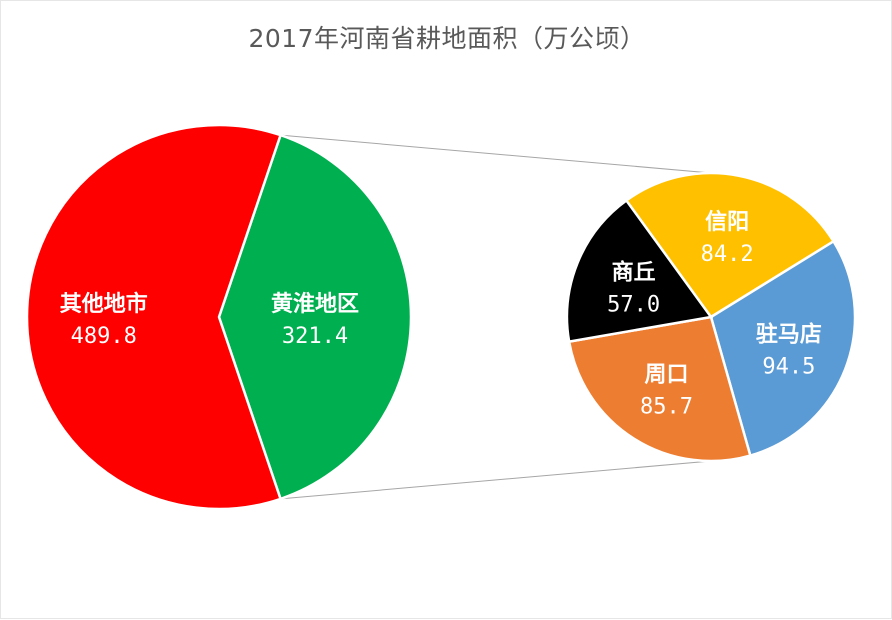 This screenshot has height=620, width=892. What do you see at coordinates (666, 407) in the screenshot?
I see `sub-pie-slice-3-label-value: 85.7` at bounding box center [666, 407].